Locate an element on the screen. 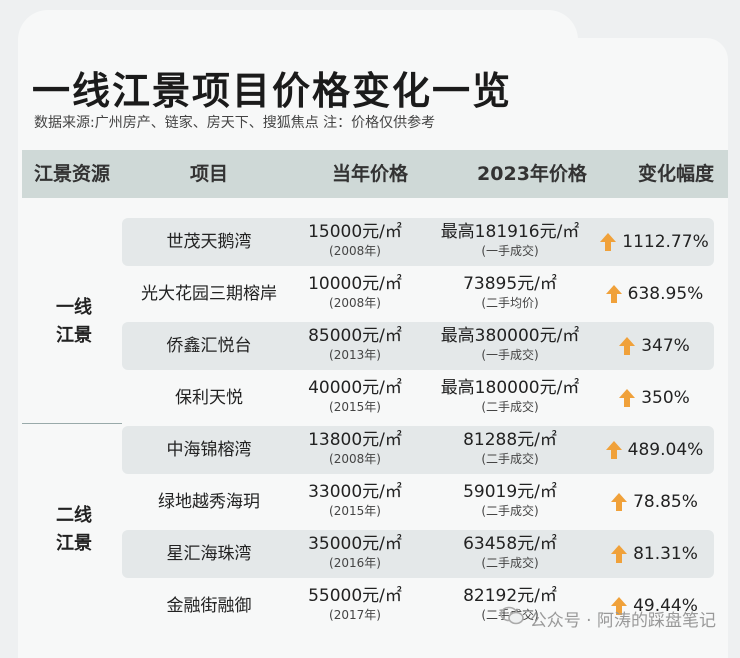 This screenshot has height=658, width=740. price-2023-cell: 63458元/㎡ (二手成交) is located at coordinates (510, 552).